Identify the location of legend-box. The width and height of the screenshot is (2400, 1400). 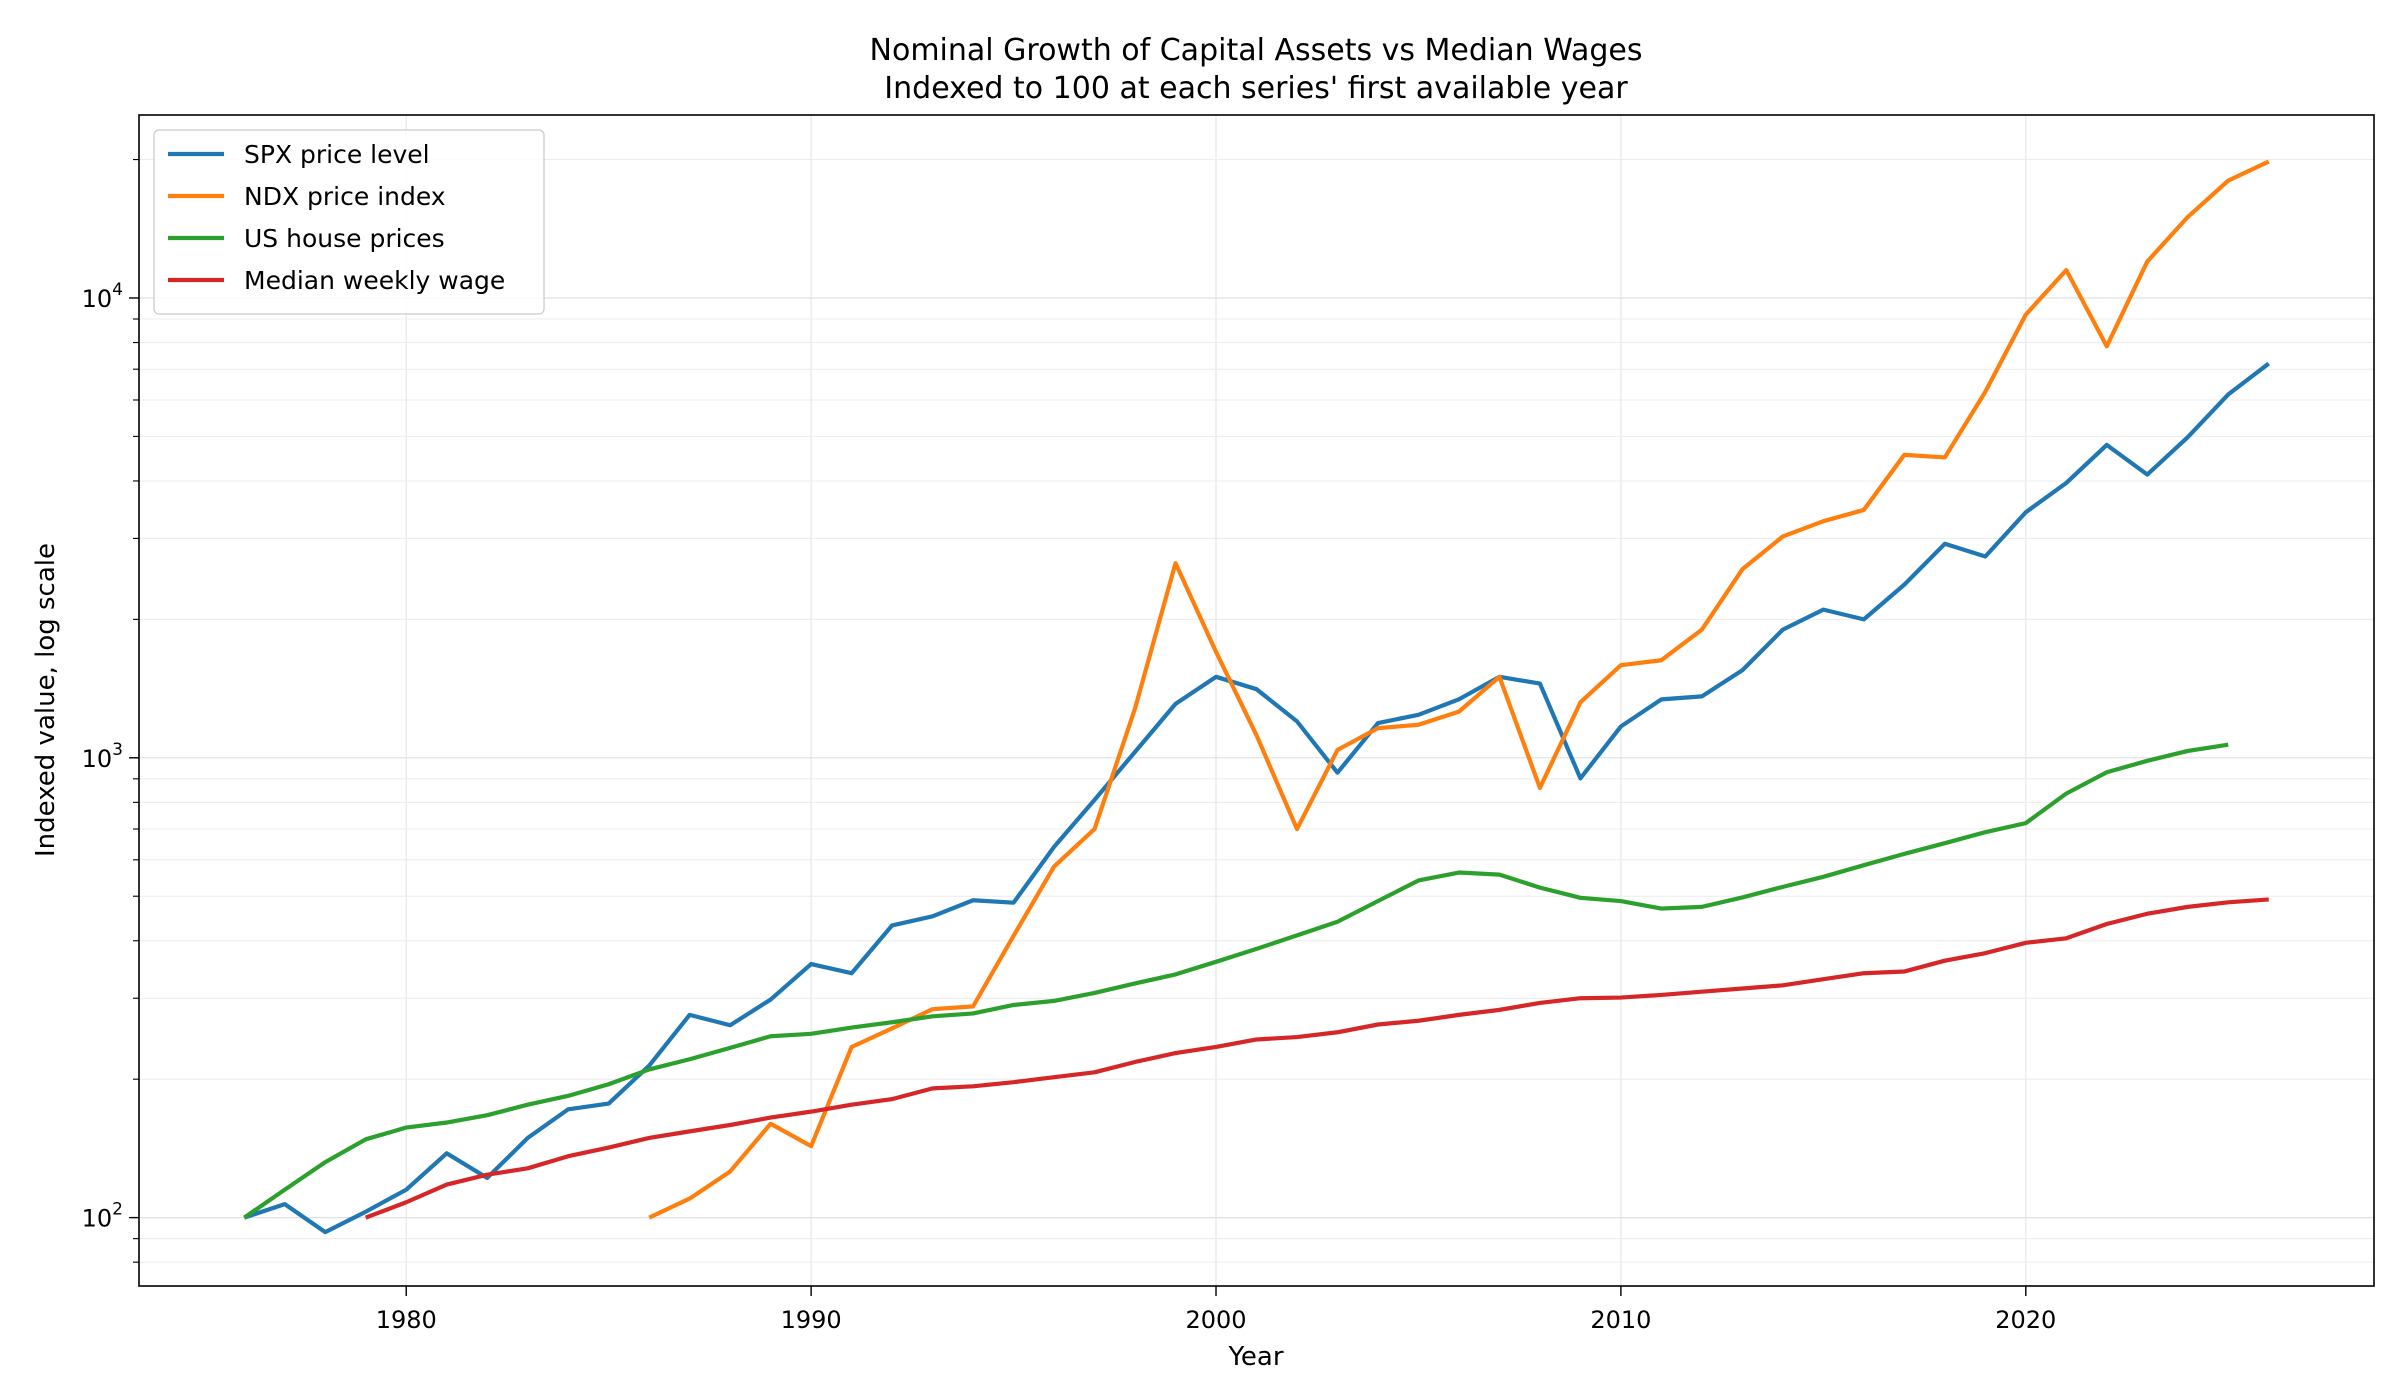
(349, 222).